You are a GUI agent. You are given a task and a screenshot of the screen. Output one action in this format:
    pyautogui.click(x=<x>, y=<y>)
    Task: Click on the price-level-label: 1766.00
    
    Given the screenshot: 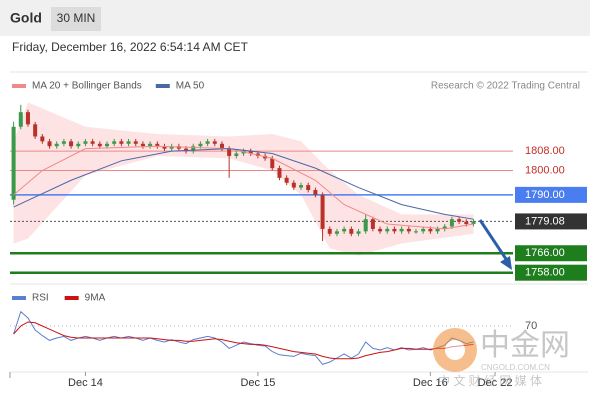 What is the action you would take?
    pyautogui.click(x=545, y=253)
    